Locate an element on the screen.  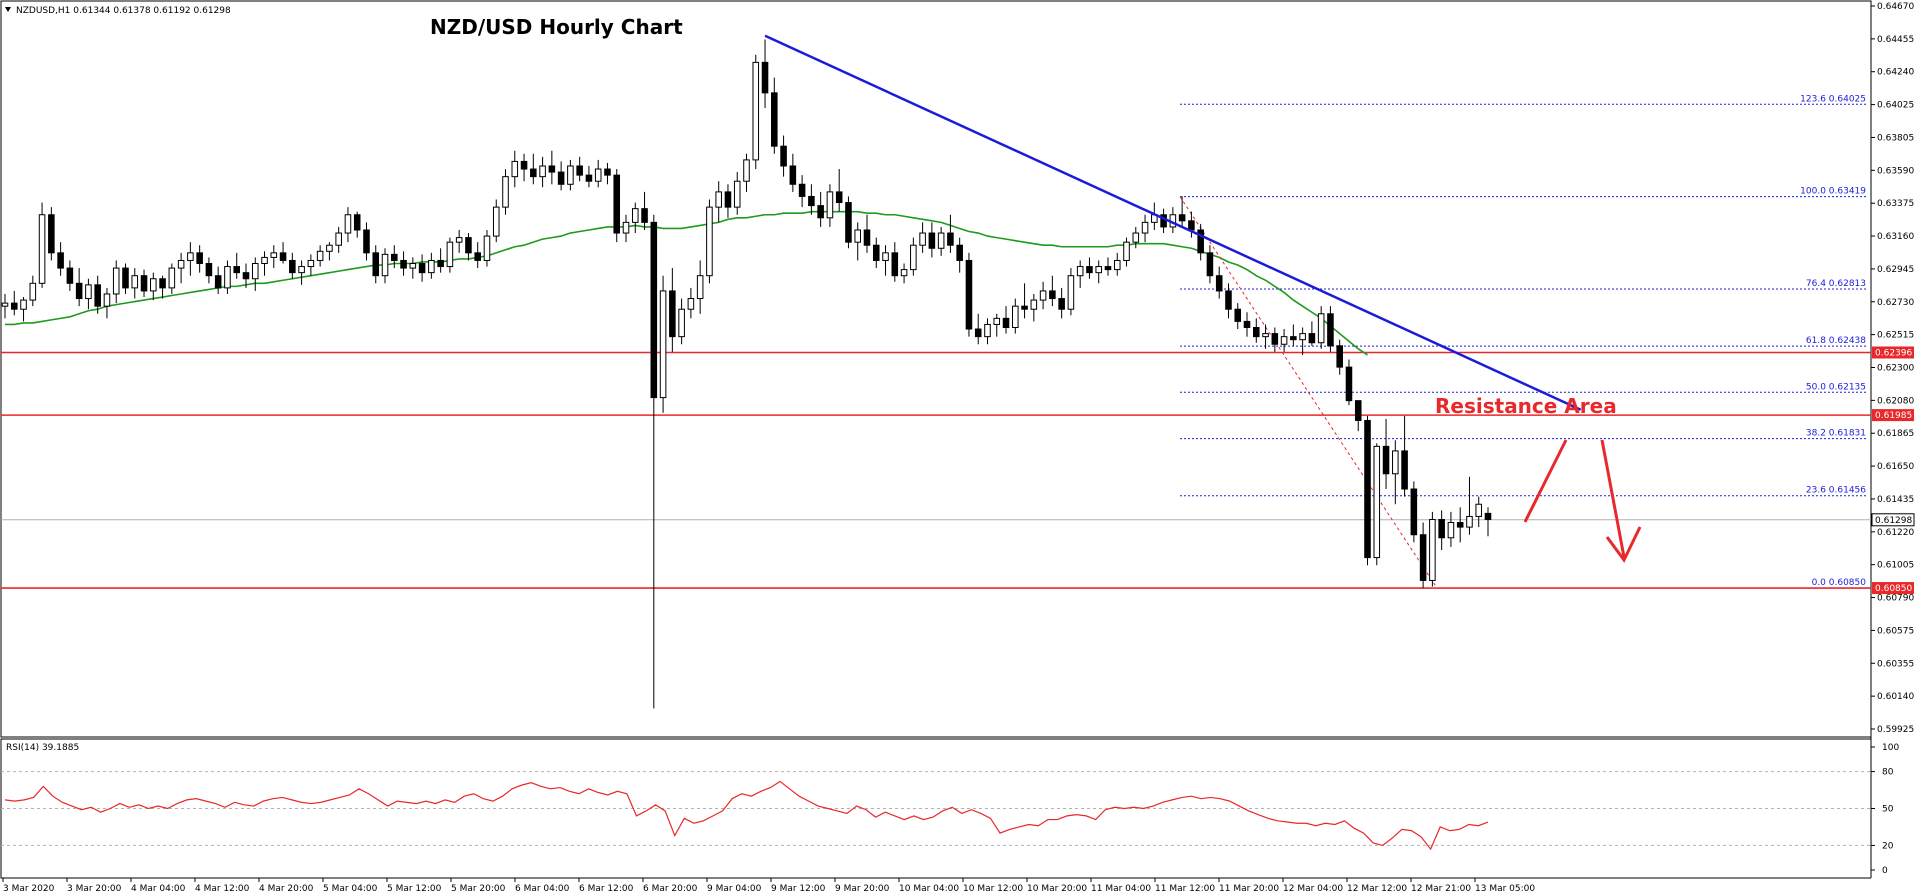
time-tick-label: 10 Mar 04:00 is located at coordinates (929, 889).